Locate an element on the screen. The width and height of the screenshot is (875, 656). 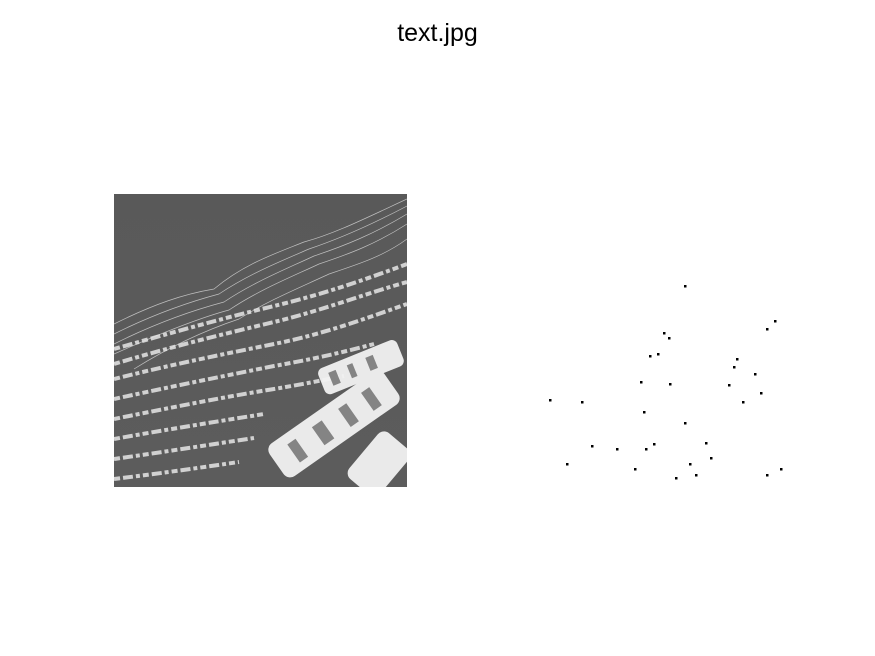
figure-title: text.jpg is located at coordinates (437, 33).